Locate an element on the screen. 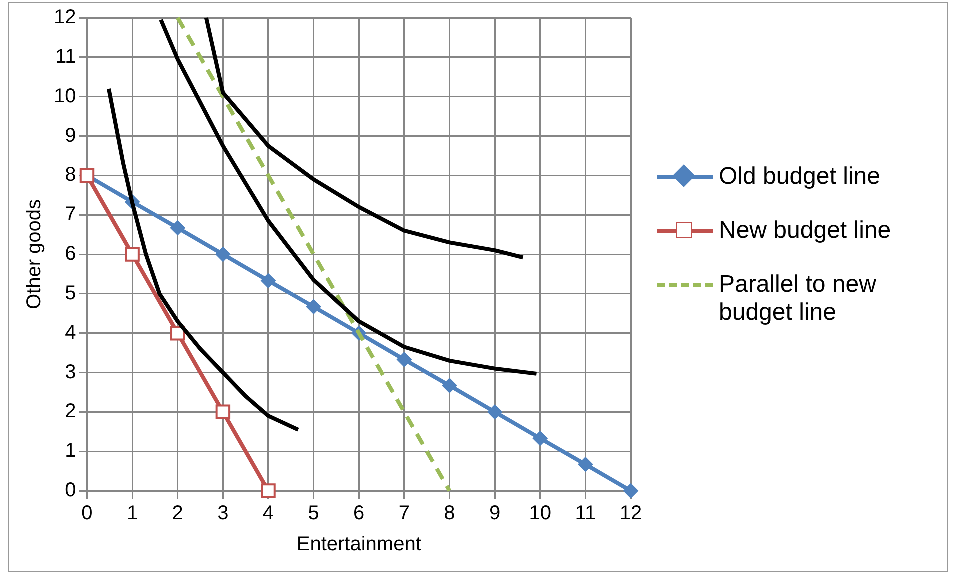 Image resolution: width=956 pixels, height=578 pixels. x-tick-label: 2 is located at coordinates (178, 513).